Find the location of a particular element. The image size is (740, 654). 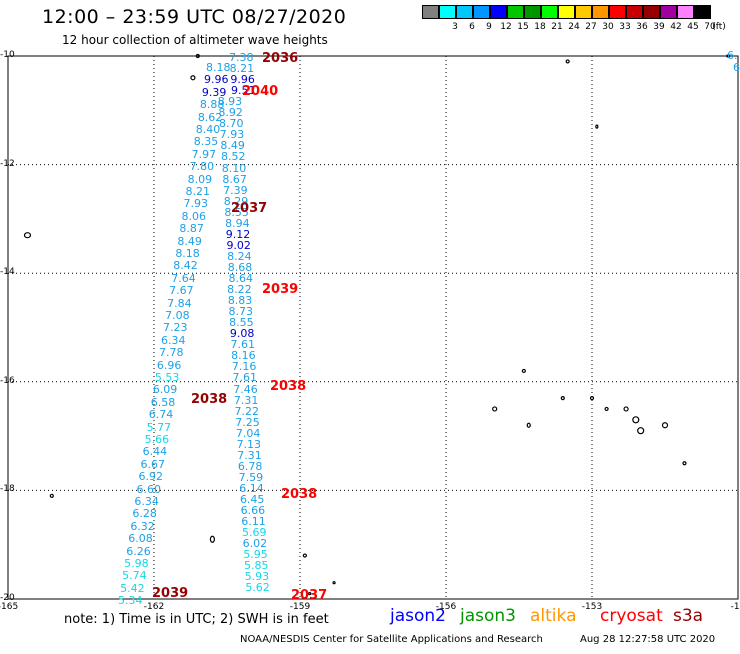

wave-height-value: 7.67 is located at coordinates (181, 291).